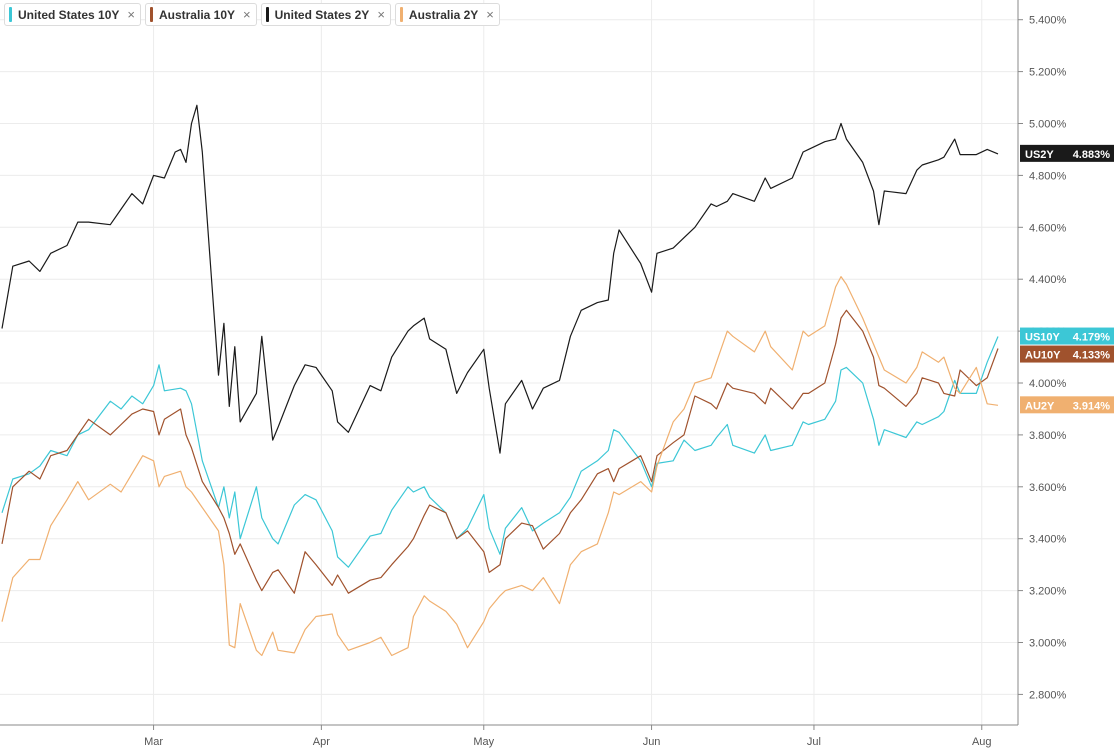 This screenshot has width=1114, height=748. I want to click on y-tick-label: 4.400%, so click(1048, 280).